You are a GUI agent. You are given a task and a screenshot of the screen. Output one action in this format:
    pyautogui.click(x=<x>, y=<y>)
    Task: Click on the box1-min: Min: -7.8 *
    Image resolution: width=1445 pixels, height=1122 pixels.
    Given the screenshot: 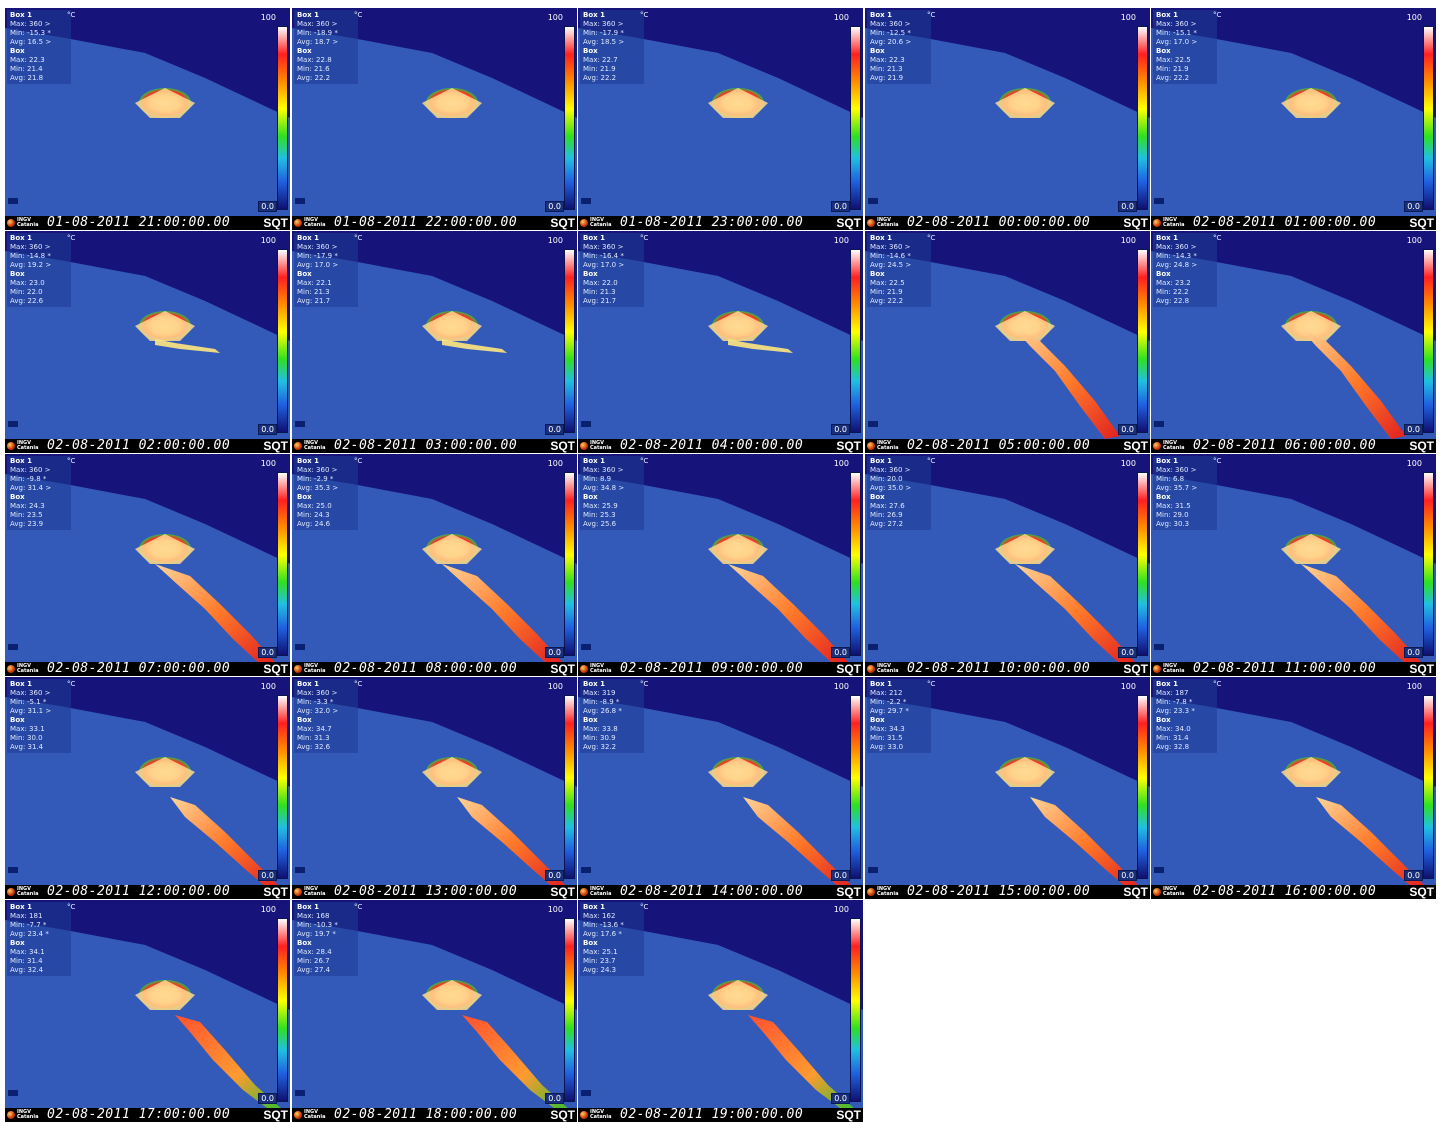 What is the action you would take?
    pyautogui.click(x=1174, y=702)
    